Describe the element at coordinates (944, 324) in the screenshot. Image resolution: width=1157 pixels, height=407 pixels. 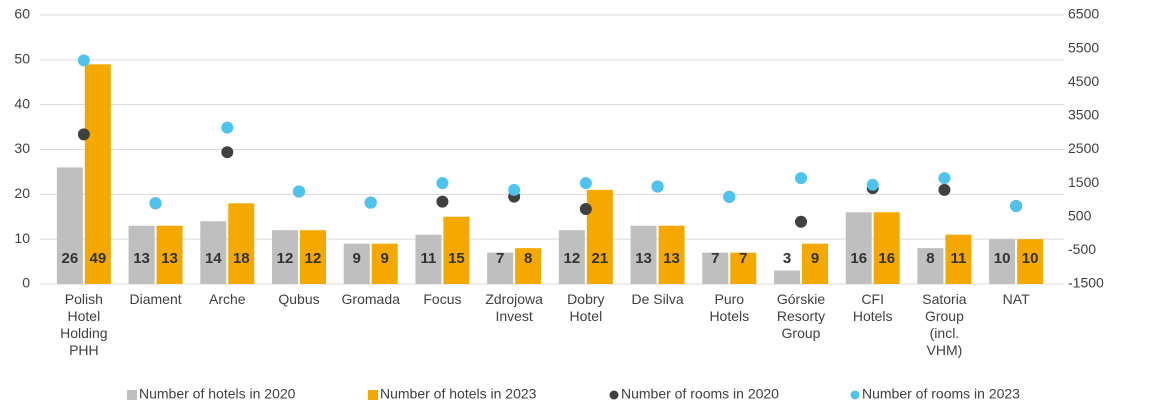
I see `x-tick-label: Satoria Group (incl. VHM)` at that location.